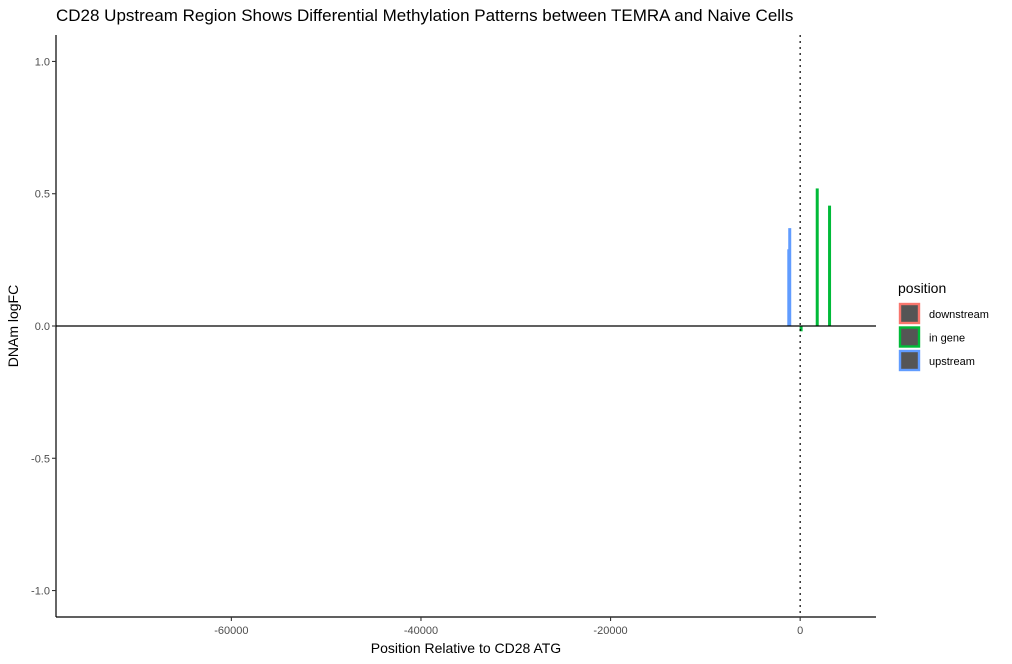 This screenshot has width=1012, height=664. Describe the element at coordinates (909, 337) in the screenshot. I see `legend-key-in-gene` at that location.